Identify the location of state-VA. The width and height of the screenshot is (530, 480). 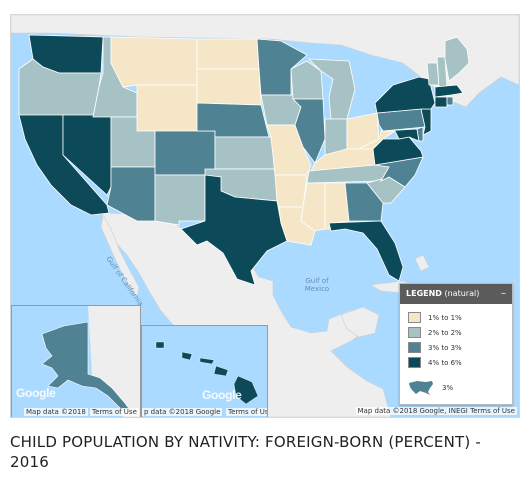
(398, 151).